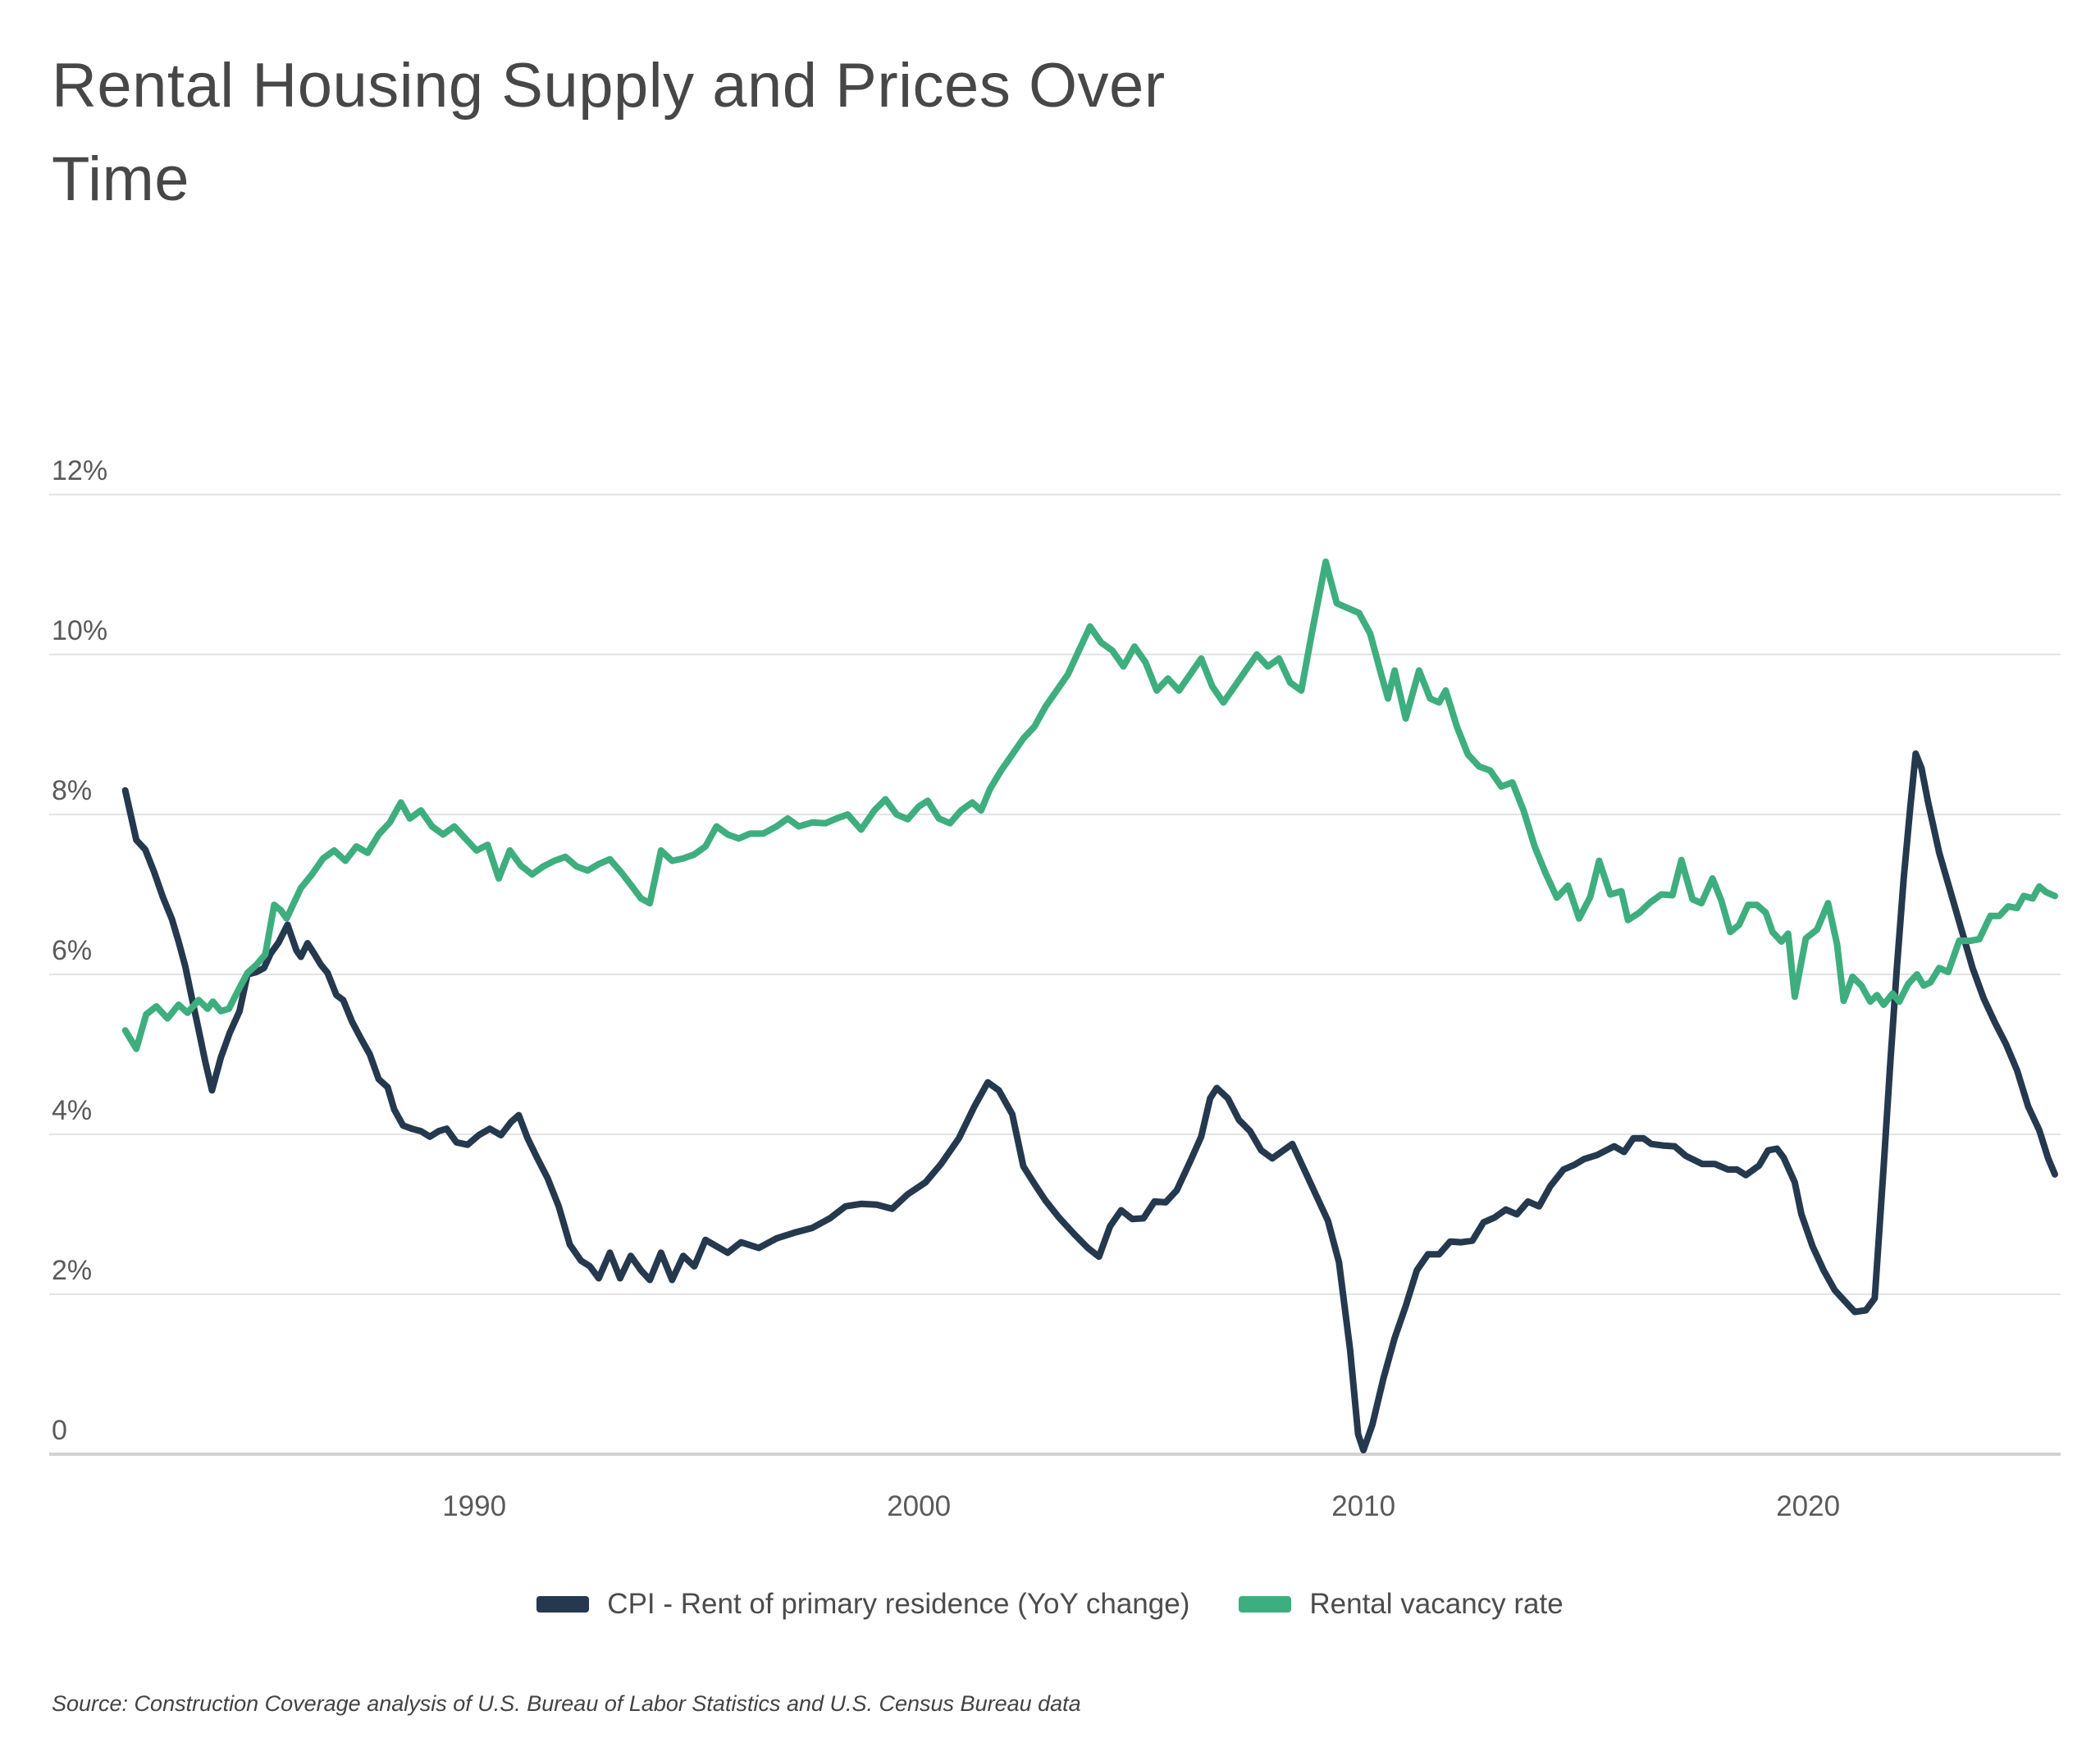 This screenshot has height=1738, width=2100. What do you see at coordinates (1437, 1604) in the screenshot?
I see `legend-label-vacancy-rate: Rental vacancy rate` at bounding box center [1437, 1604].